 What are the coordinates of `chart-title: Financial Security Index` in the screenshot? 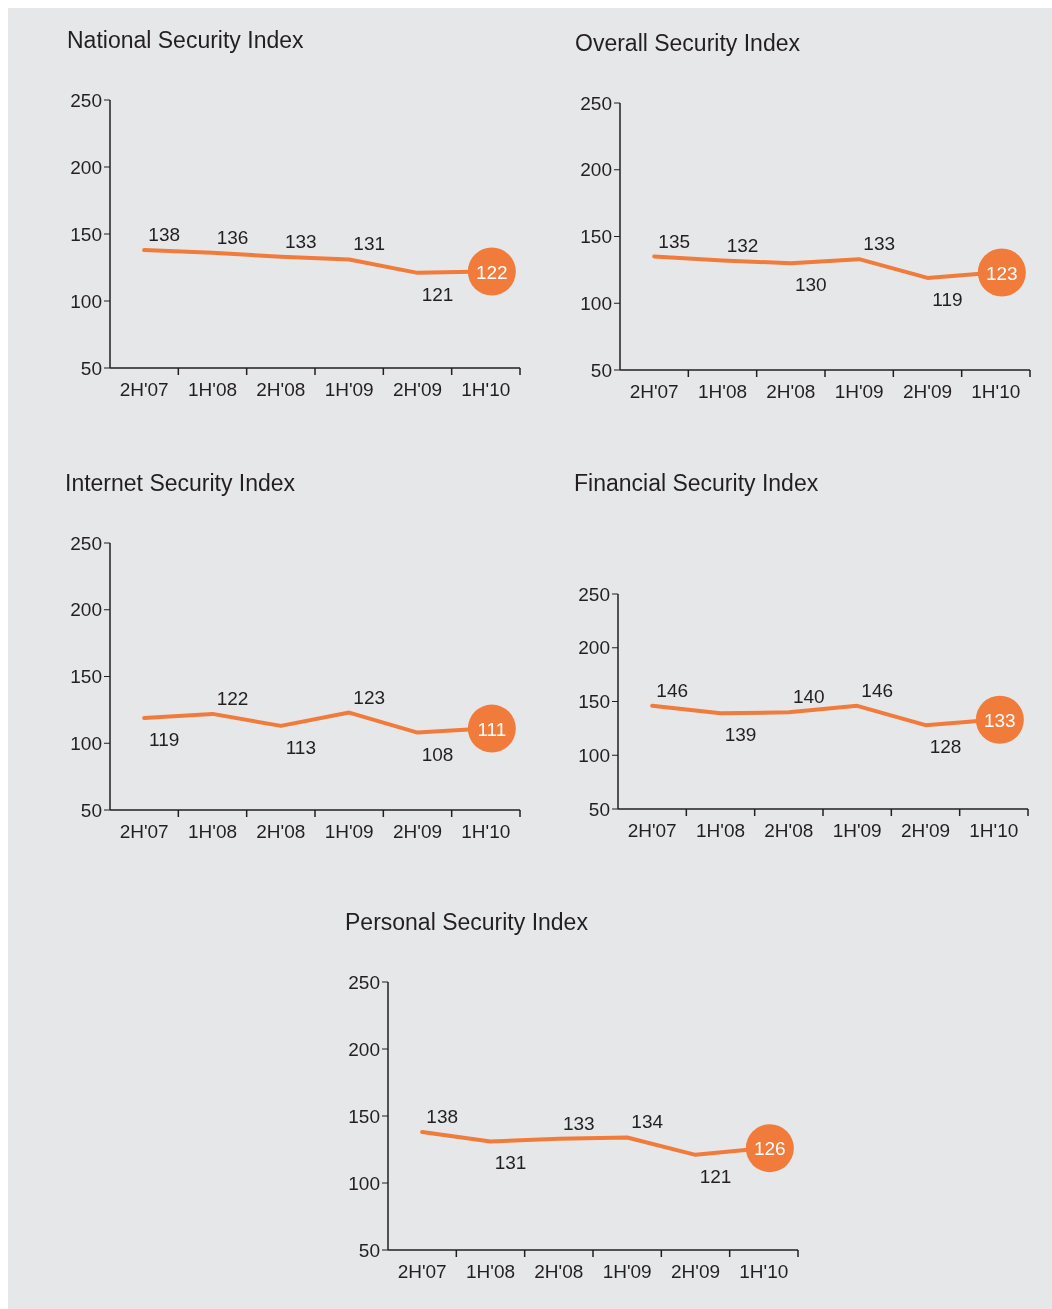 It's located at (696, 483).